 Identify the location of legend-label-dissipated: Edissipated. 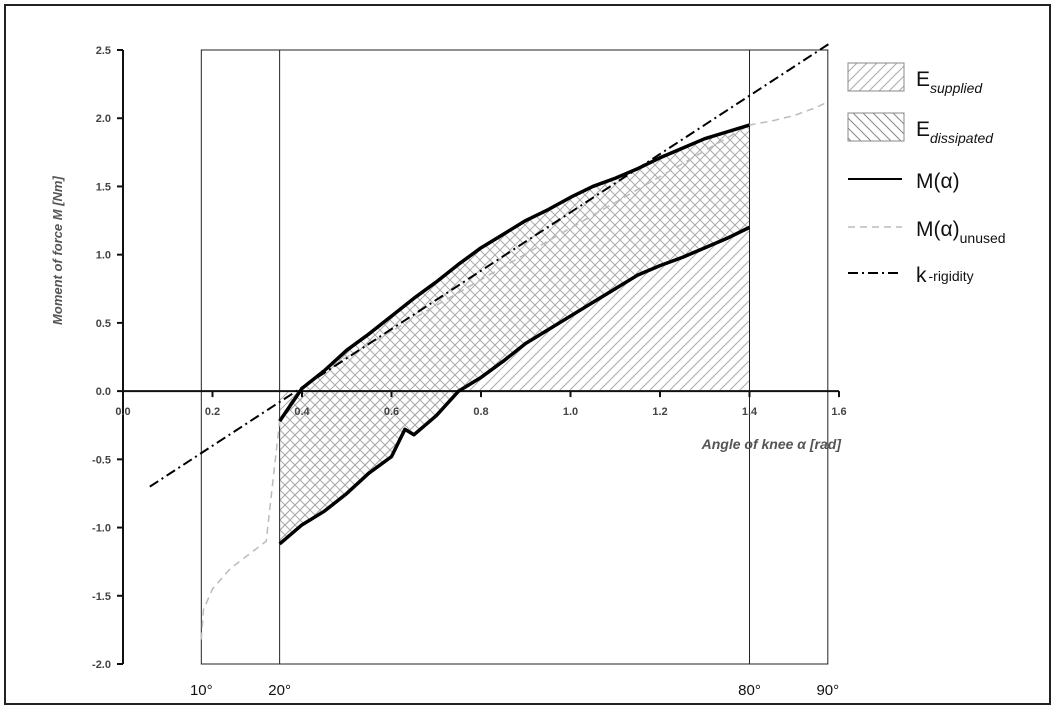
(955, 132).